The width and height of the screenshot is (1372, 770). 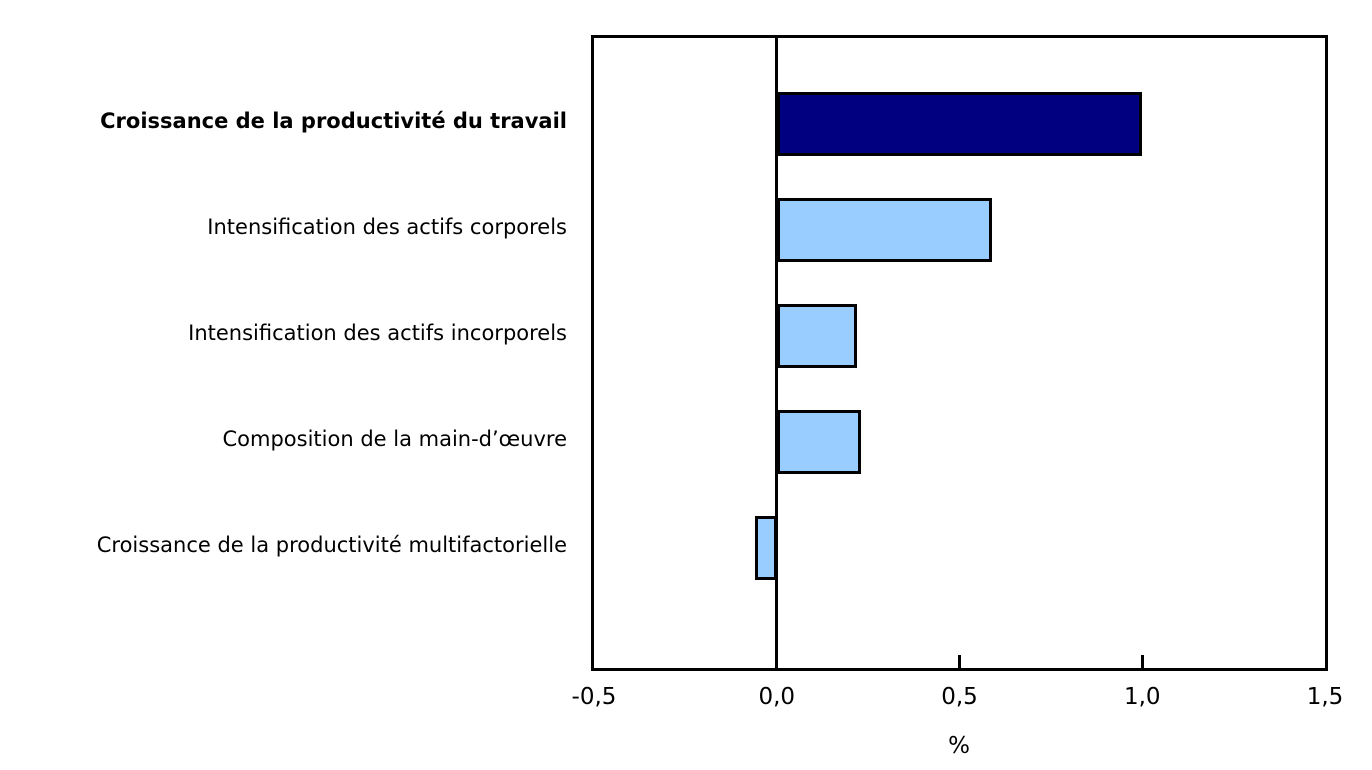 What do you see at coordinates (777, 697) in the screenshot?
I see `x-tick-label: 0,0` at bounding box center [777, 697].